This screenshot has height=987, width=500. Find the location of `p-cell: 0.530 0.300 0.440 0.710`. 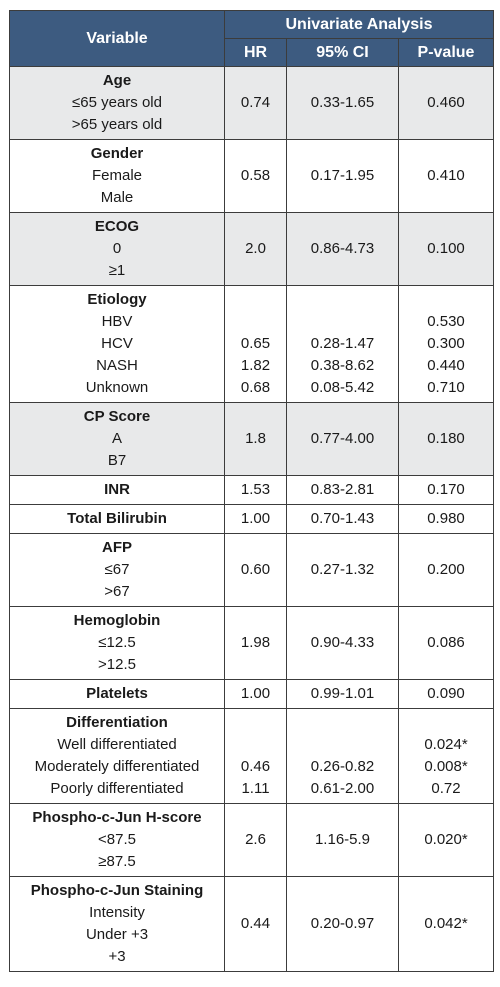

p-cell: 0.530 0.300 0.440 0.710 is located at coordinates (446, 344).